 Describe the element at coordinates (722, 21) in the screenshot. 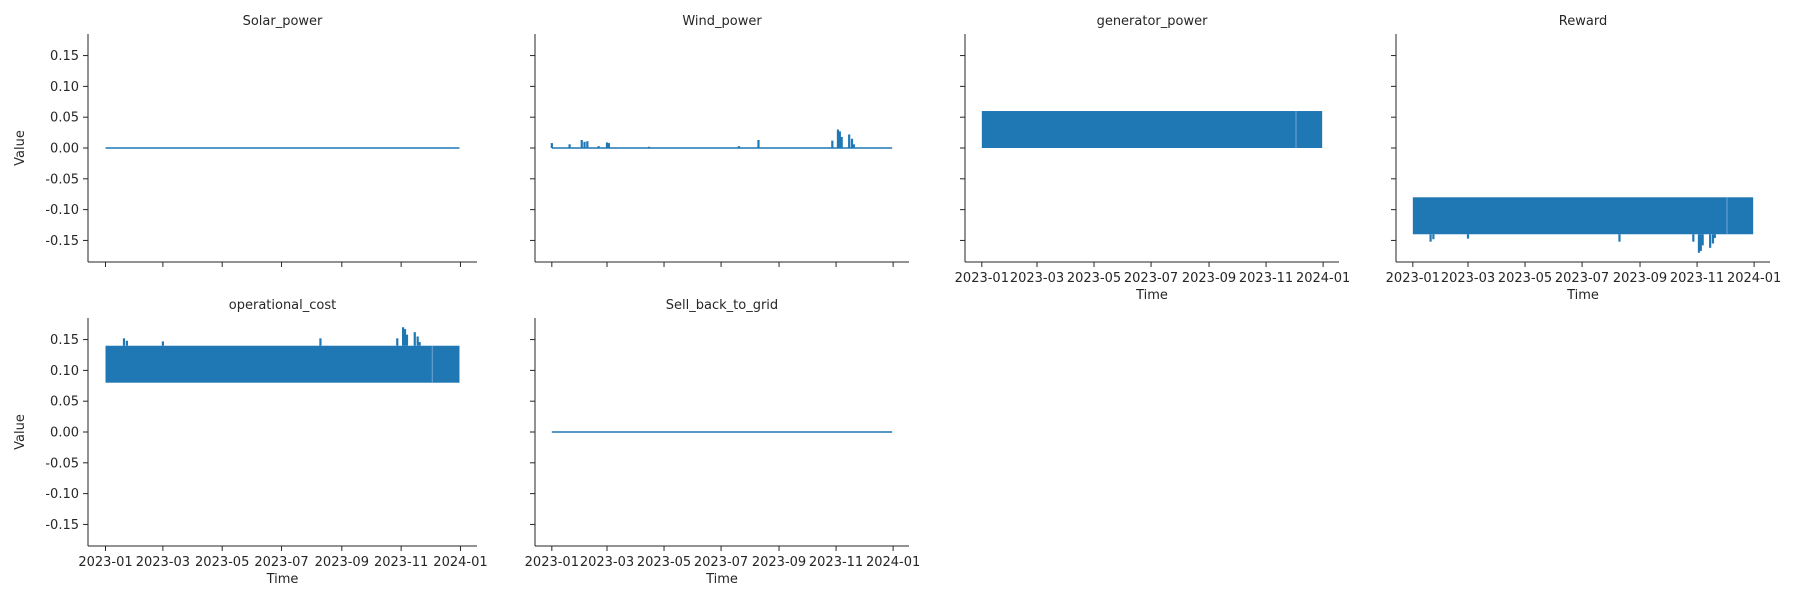

I see `panel-title: Wind_power` at that location.